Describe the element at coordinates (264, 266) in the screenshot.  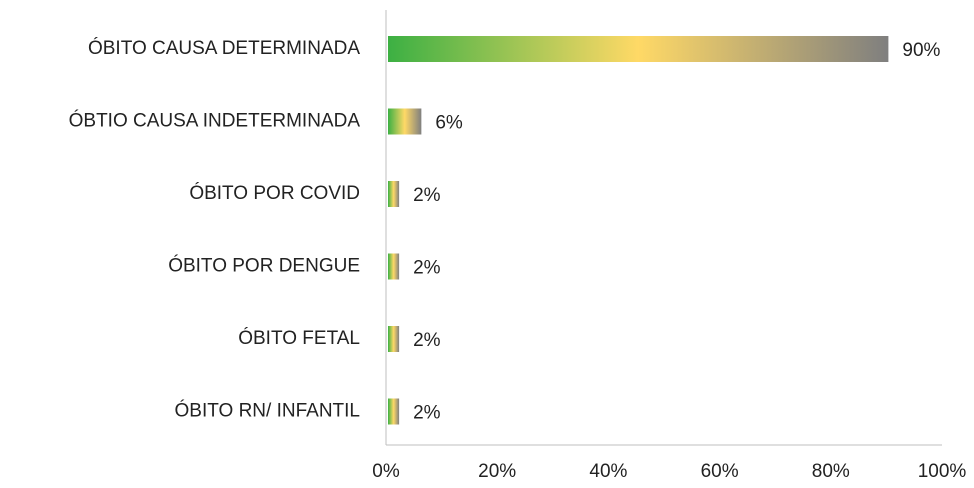
I see `y-tick-label: ÓBITO POR DENGUE` at that location.